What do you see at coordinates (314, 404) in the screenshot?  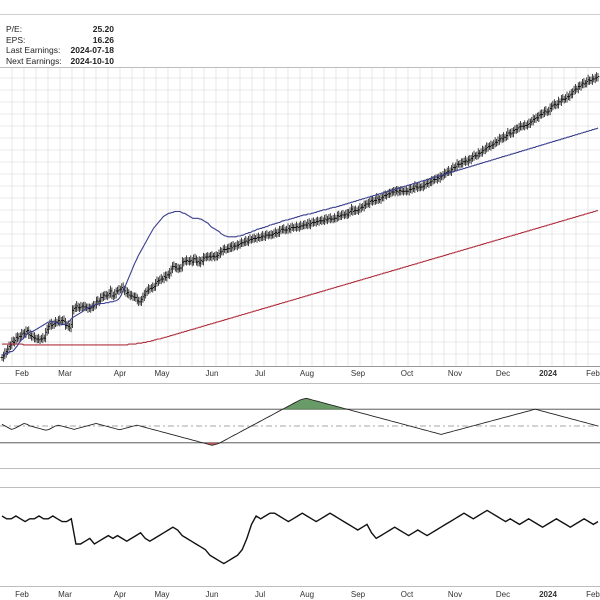 I see `overbought-fill` at bounding box center [314, 404].